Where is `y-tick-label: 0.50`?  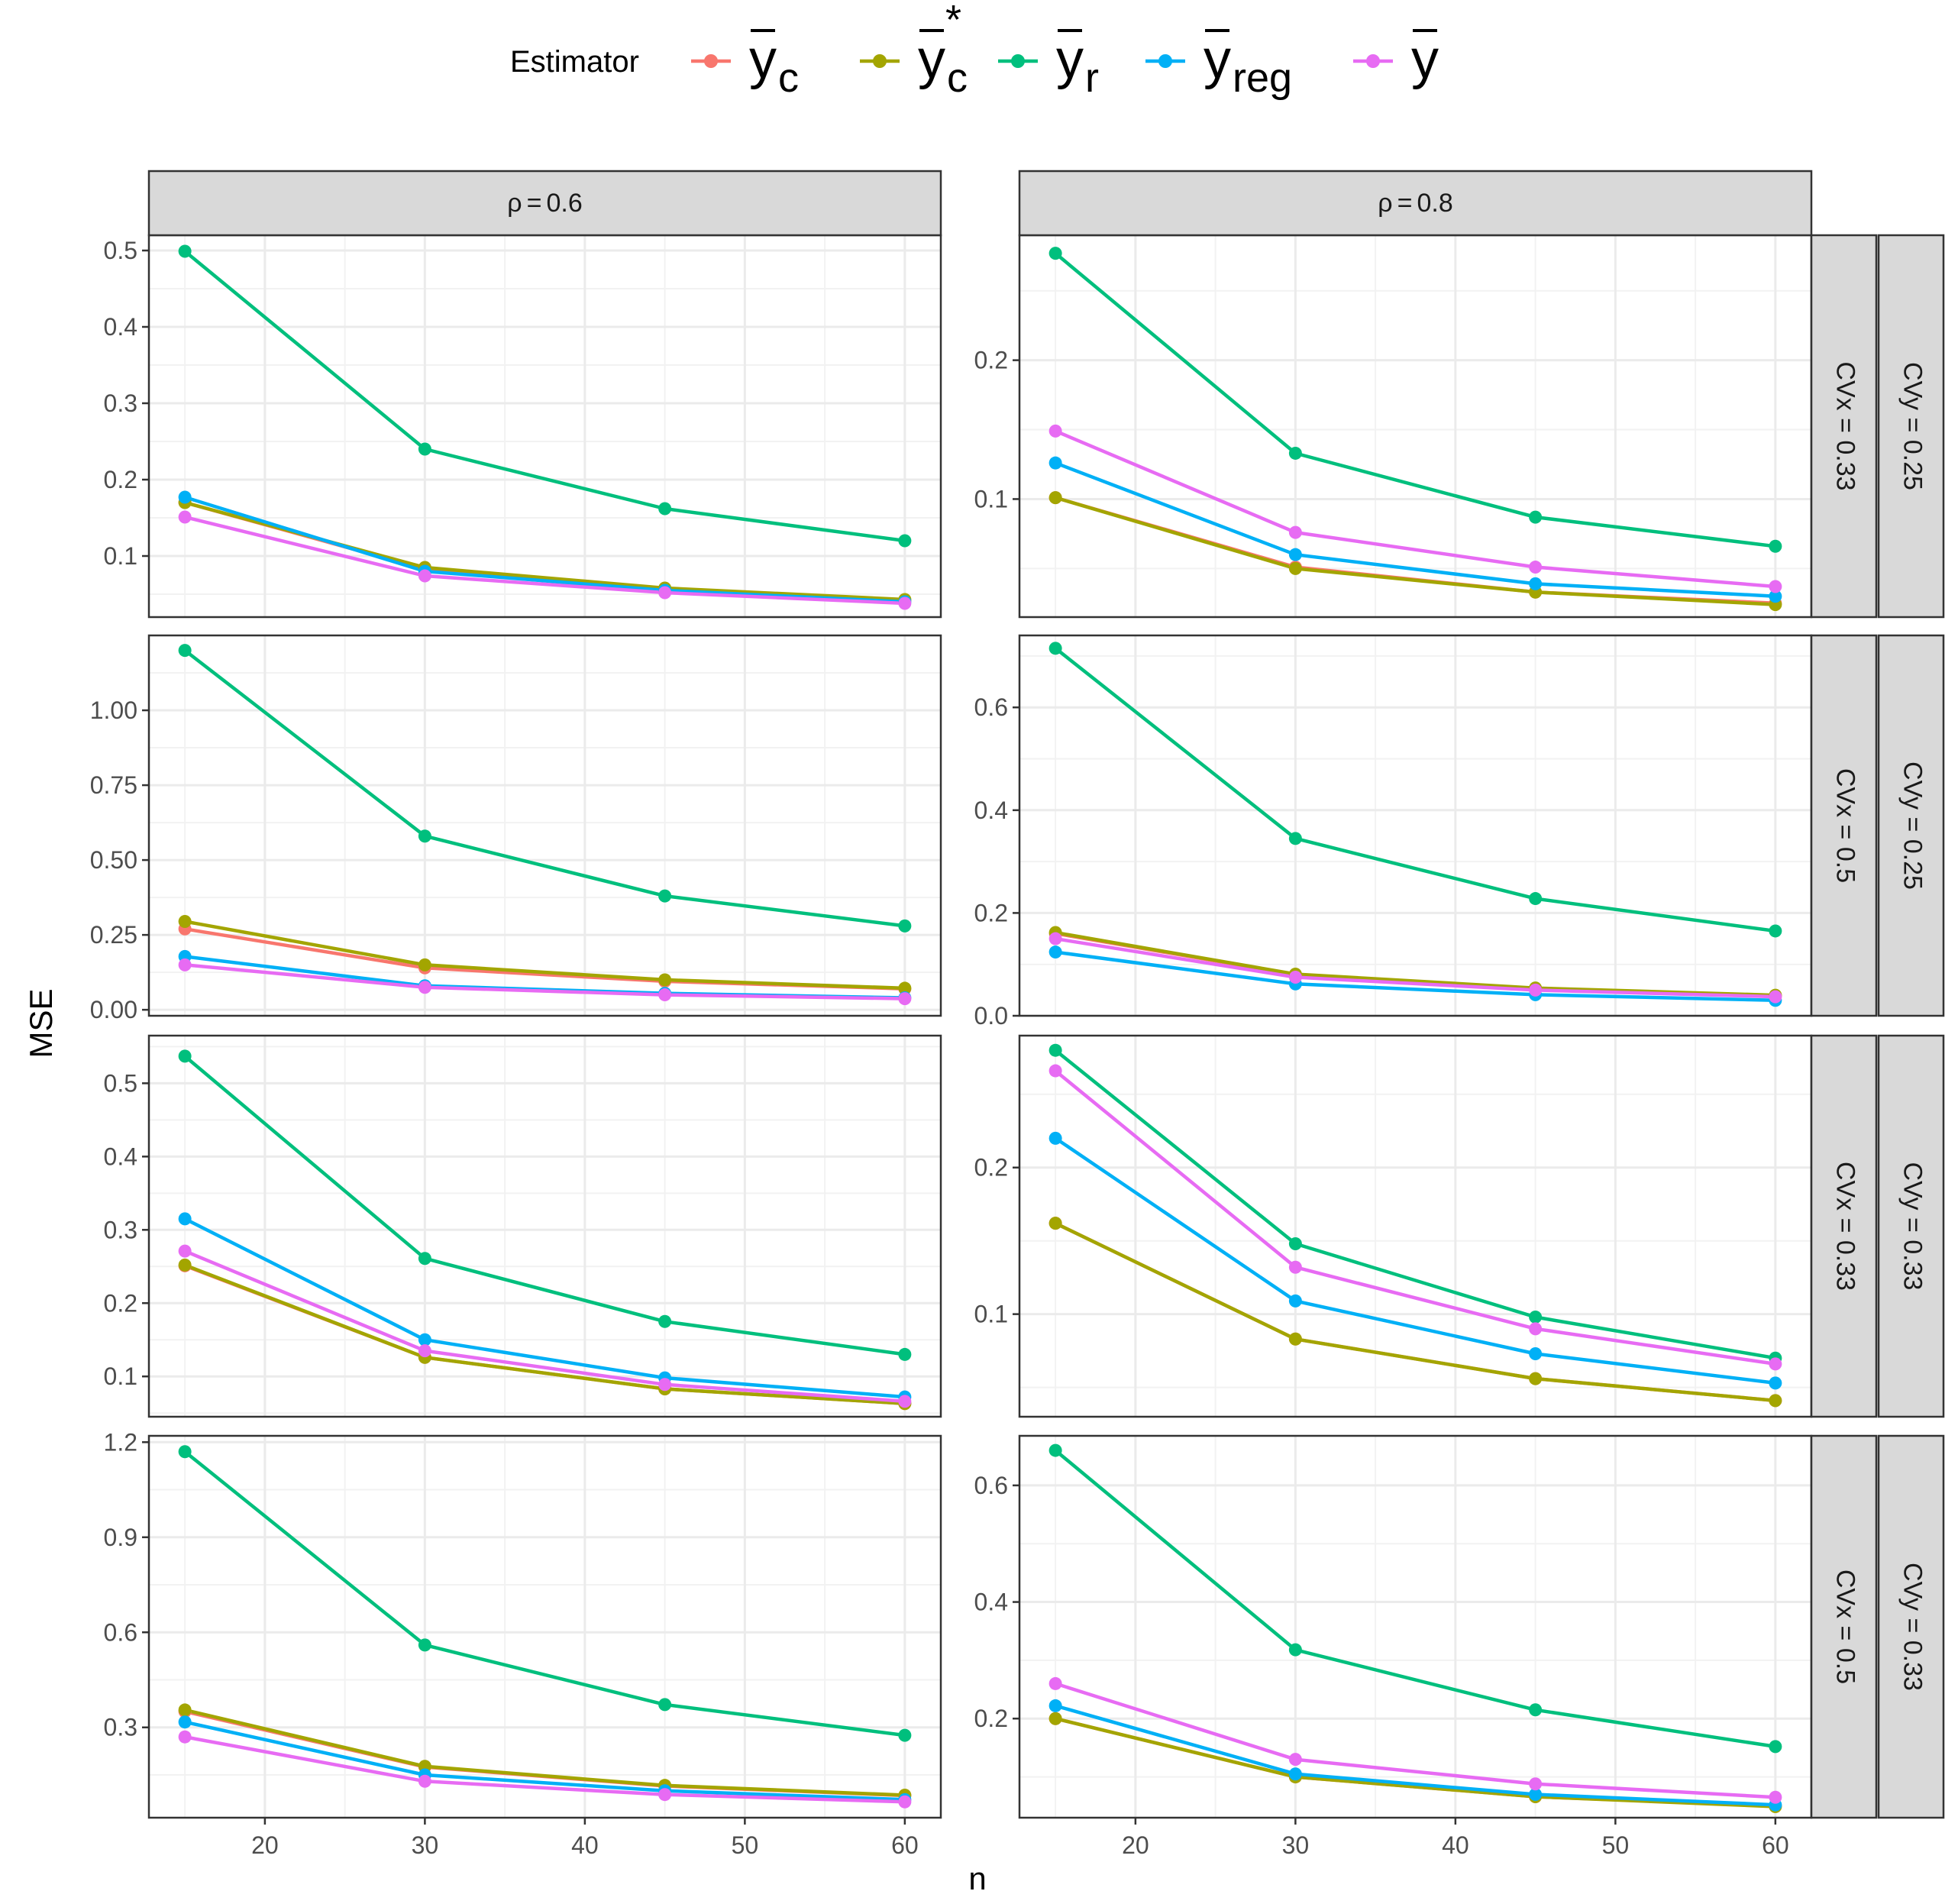
y-tick-label: 0.50 is located at coordinates (114, 860).